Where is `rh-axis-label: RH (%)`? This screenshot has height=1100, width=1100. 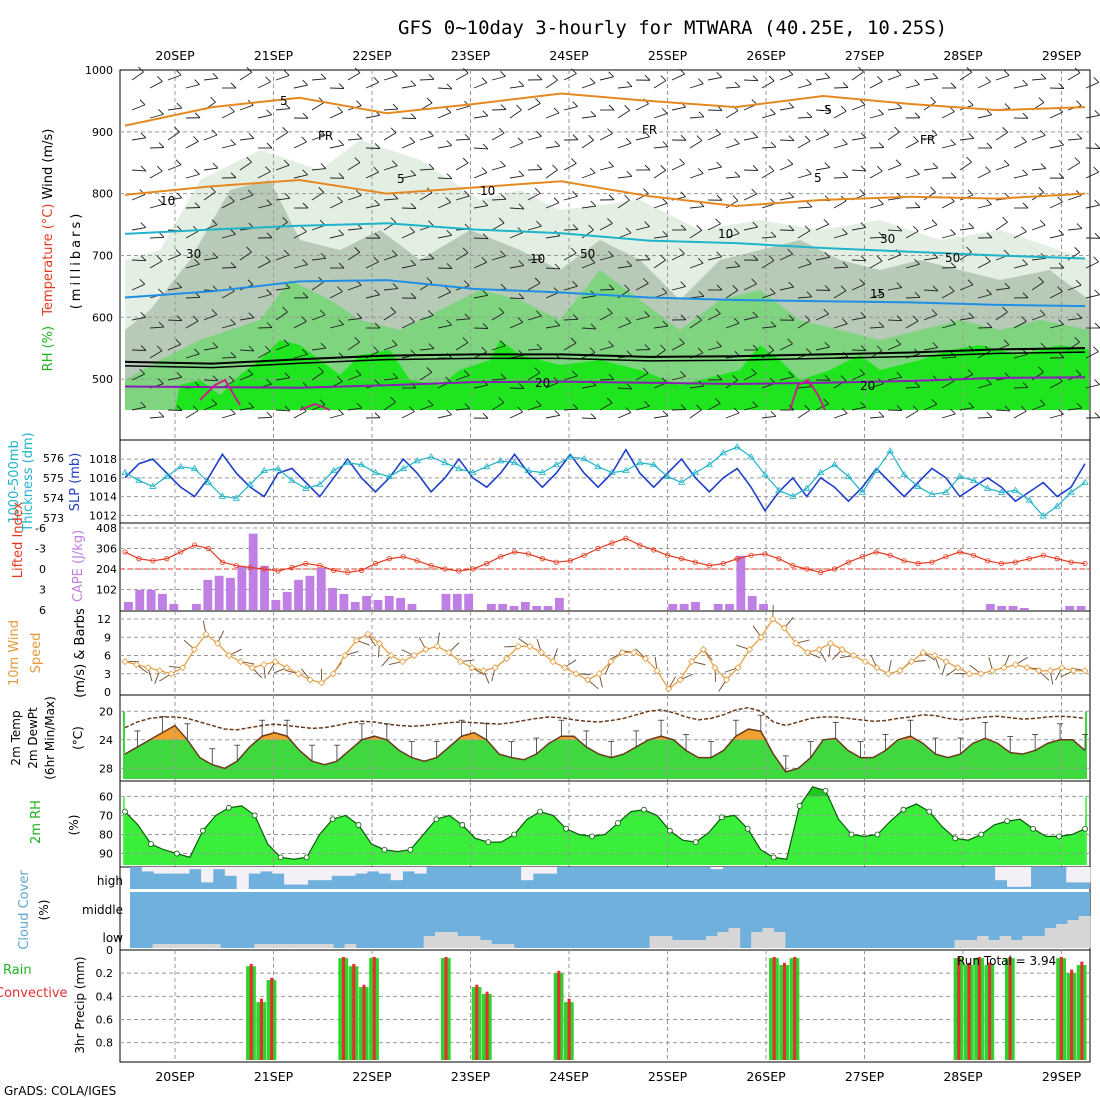 rh-axis-label: RH (%) is located at coordinates (48, 348).